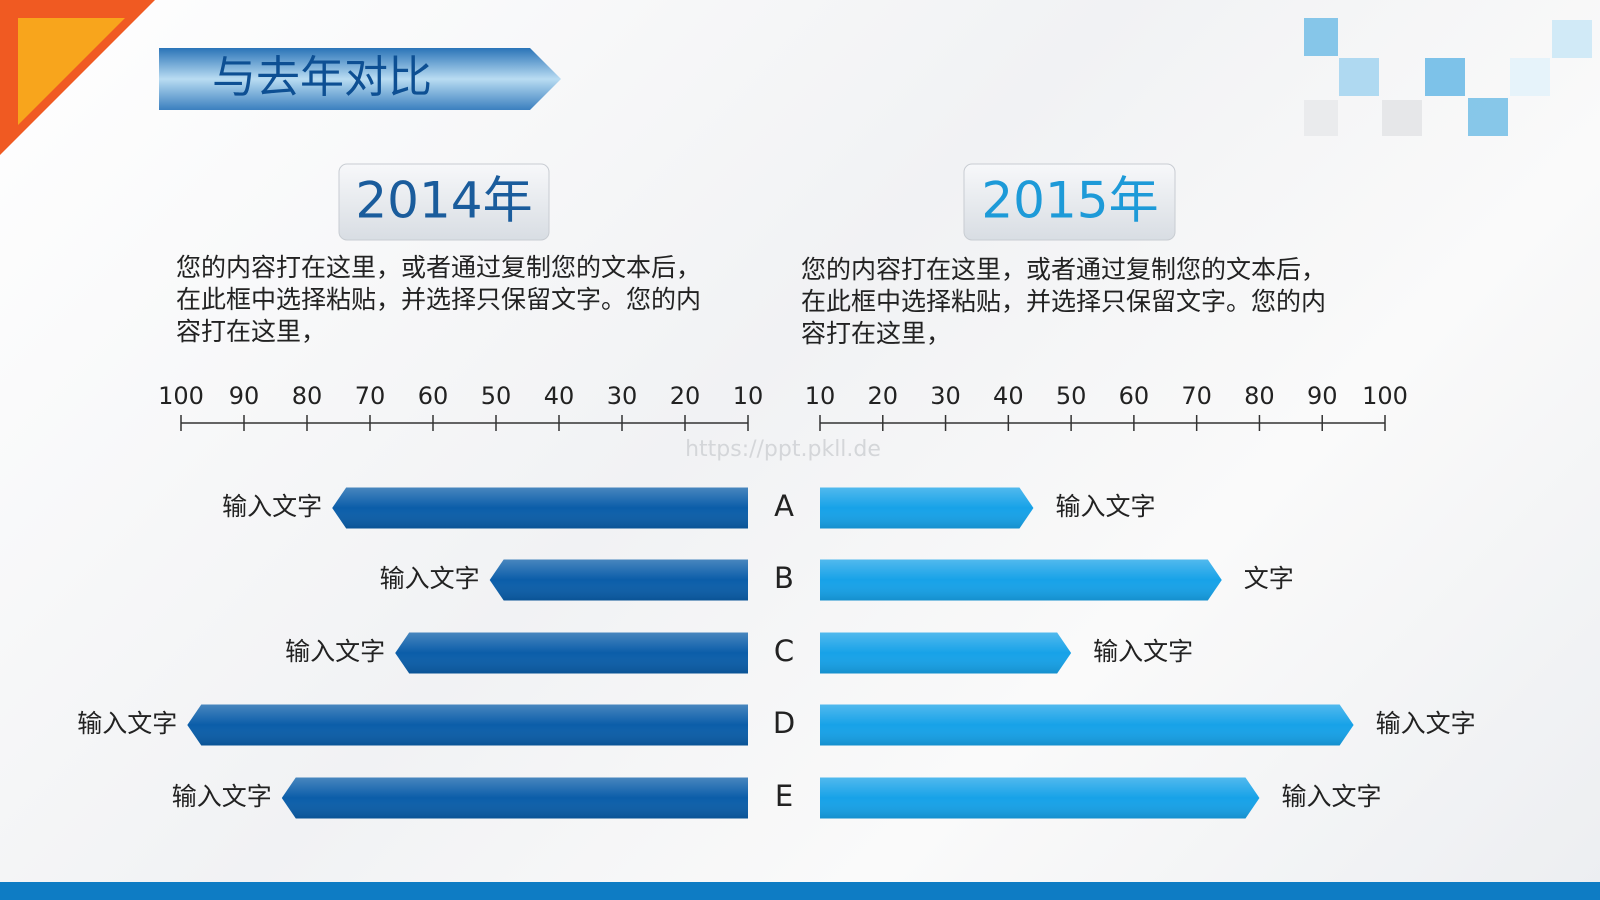 The image size is (1600, 900). I want to click on category-label: E, so click(784, 796).